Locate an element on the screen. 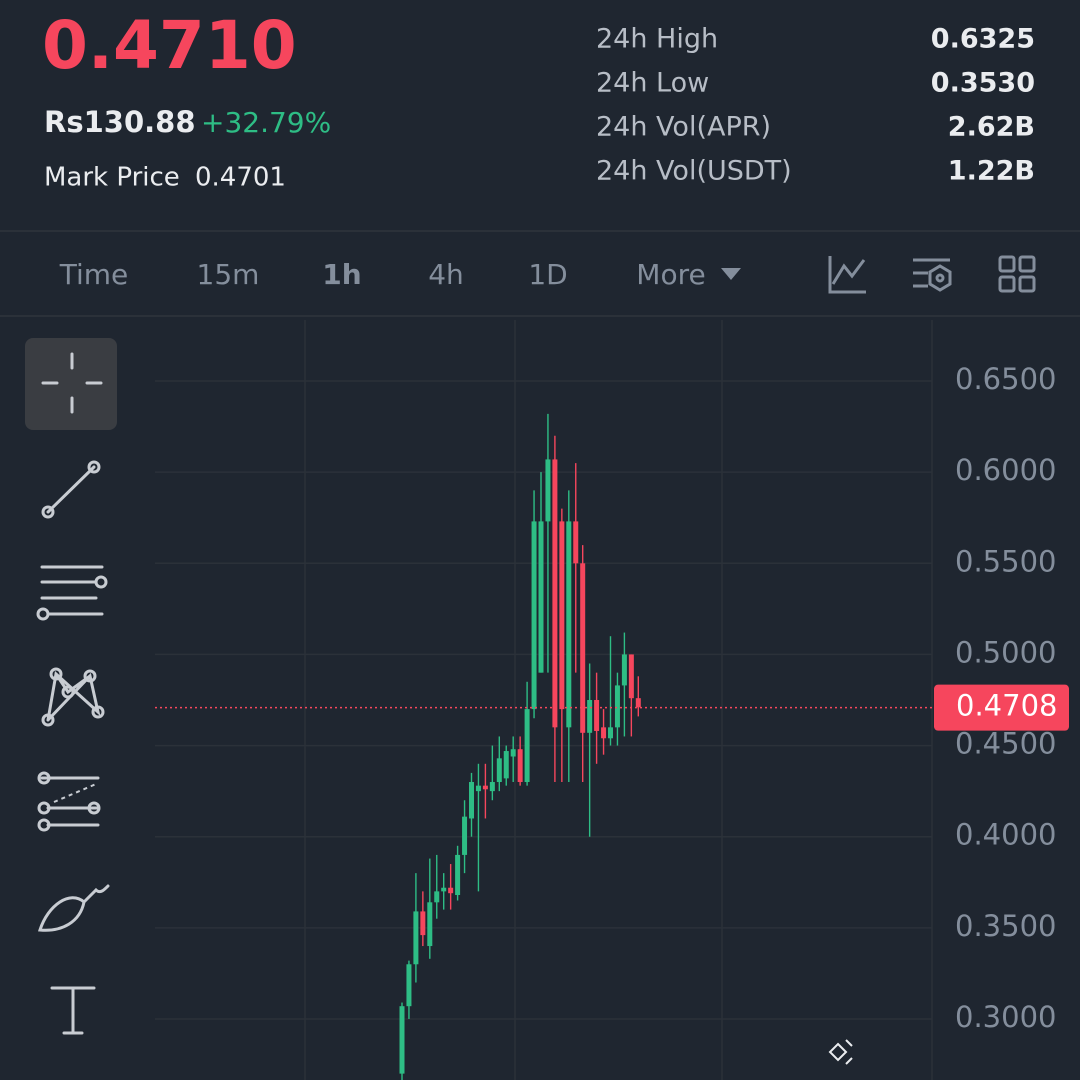  stat-label: 24h Low is located at coordinates (652, 83).